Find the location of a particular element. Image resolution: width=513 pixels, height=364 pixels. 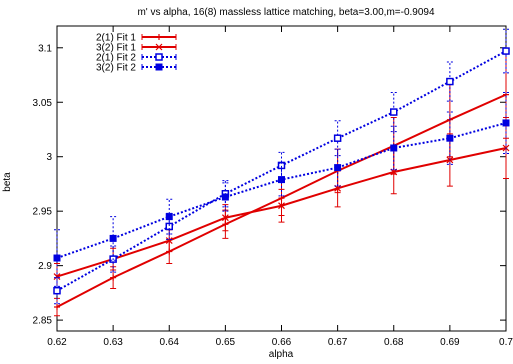

legend-entry-3: 3(2) Fit 2 is located at coordinates (136, 68).